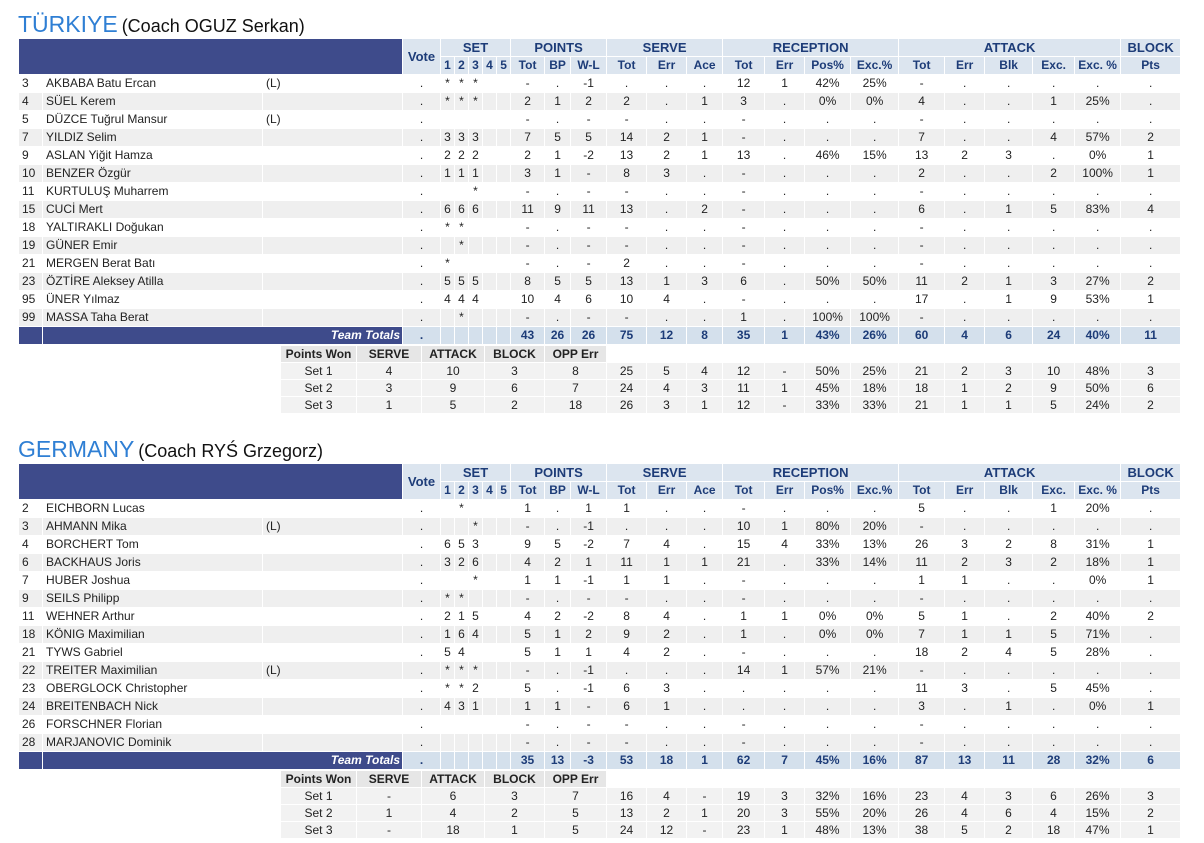 The width and height of the screenshot is (1204, 843). I want to click on stat-cell: 15%, so click(875, 155).